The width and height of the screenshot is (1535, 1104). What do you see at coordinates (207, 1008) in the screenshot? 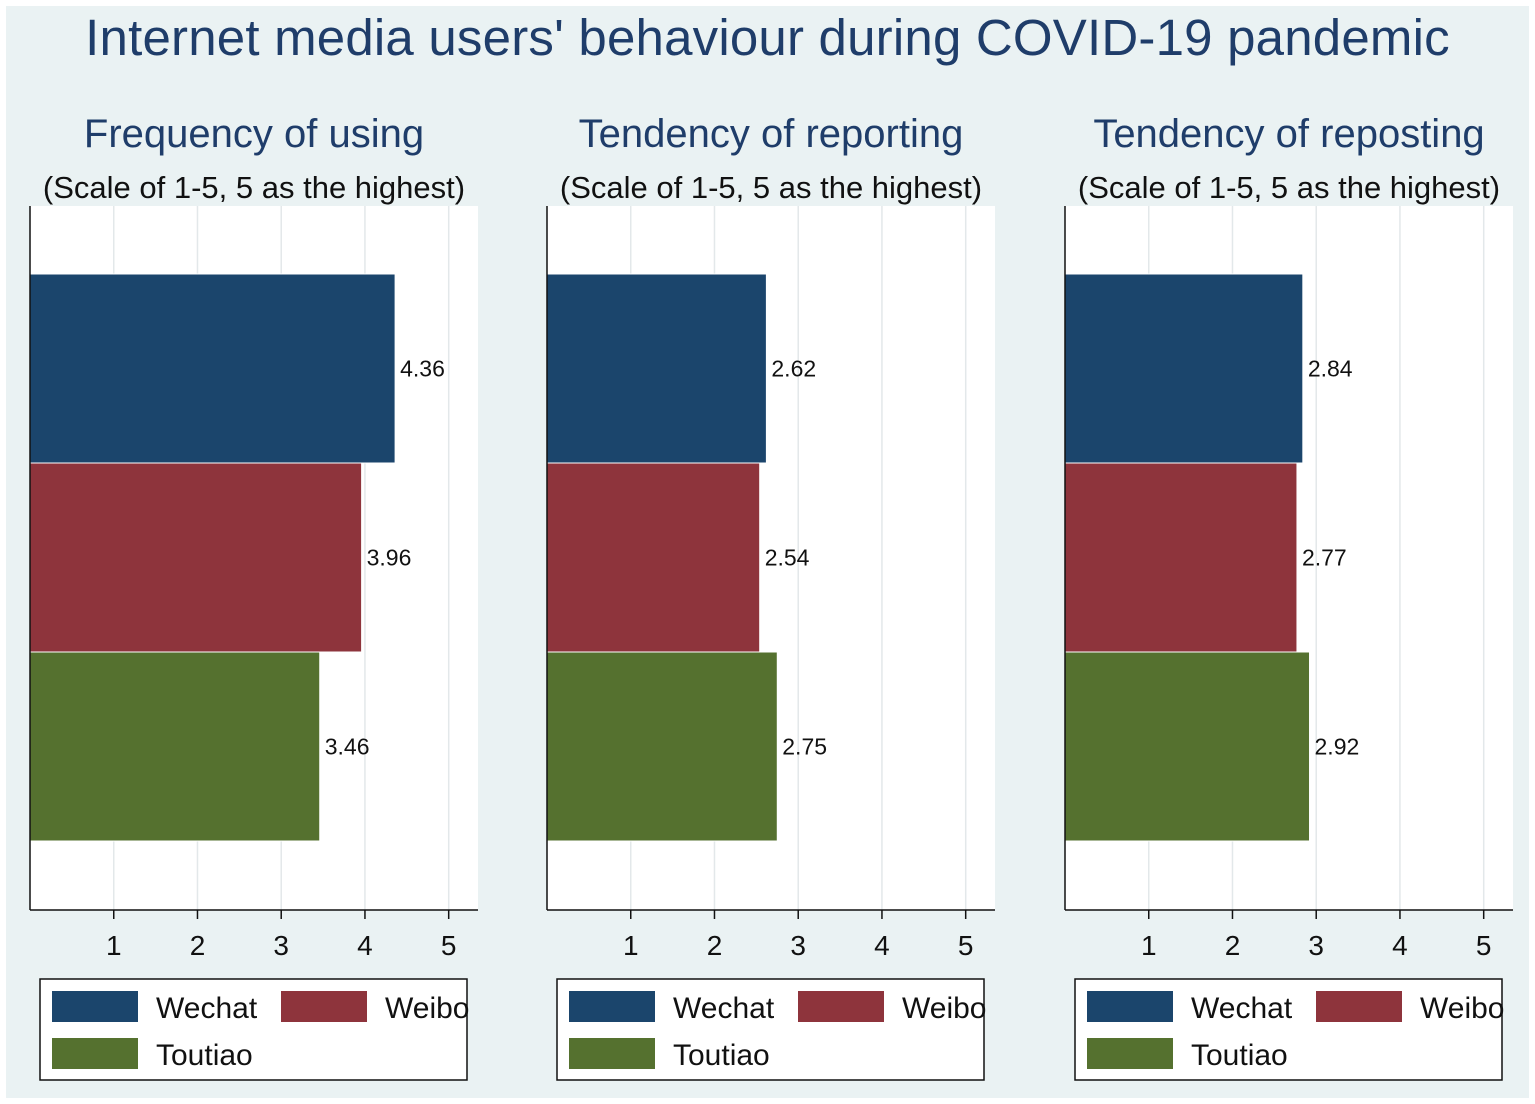
I see `chart-1-legend-label-wechat: Wechat` at bounding box center [207, 1008].